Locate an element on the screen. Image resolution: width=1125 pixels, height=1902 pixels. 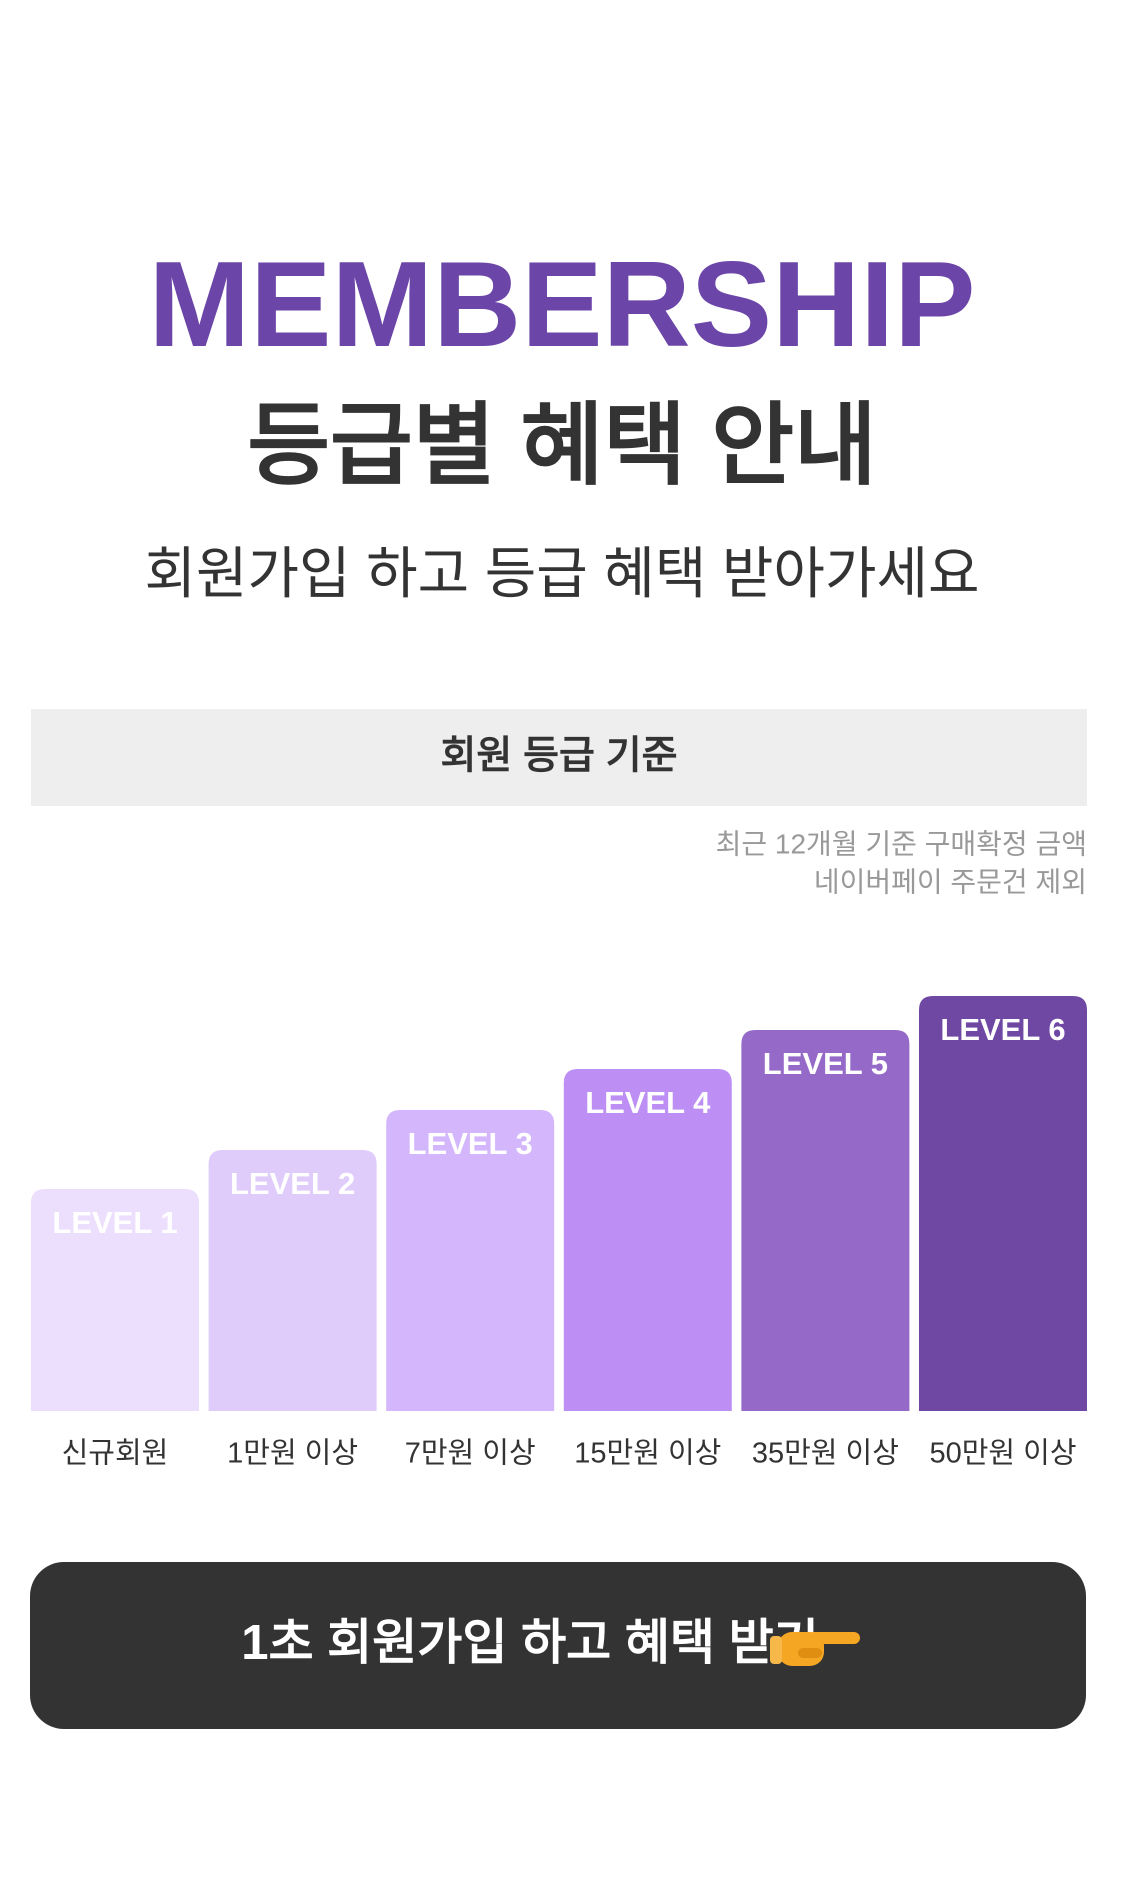
level-requirement: 1만원 이상 is located at coordinates (292, 1454).